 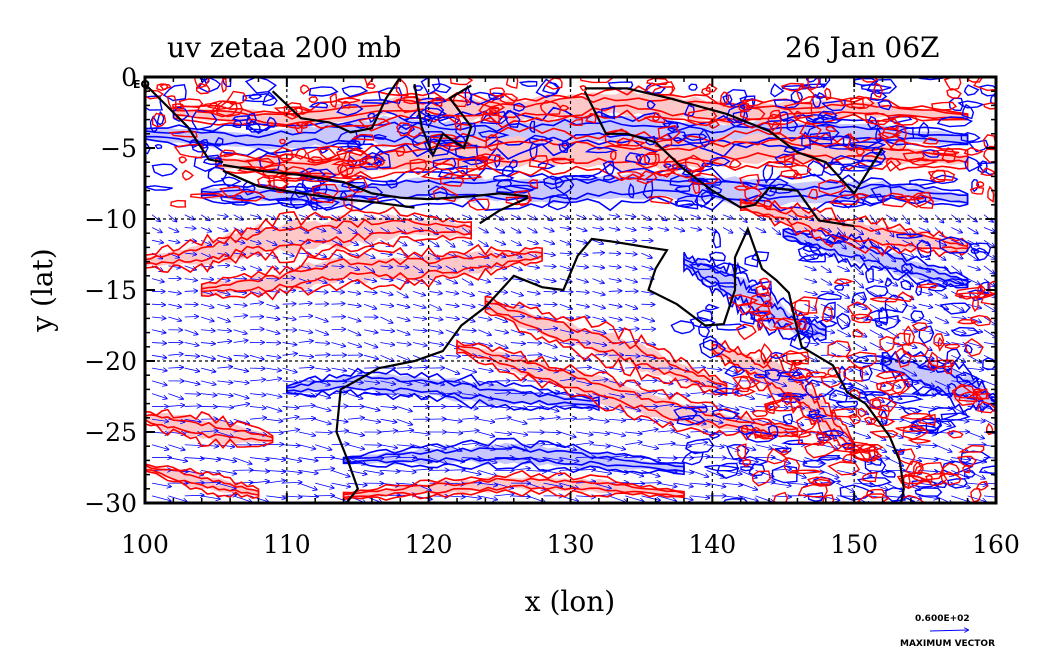 What do you see at coordinates (948, 630) in the screenshot?
I see `vector-legend-arrow` at bounding box center [948, 630].